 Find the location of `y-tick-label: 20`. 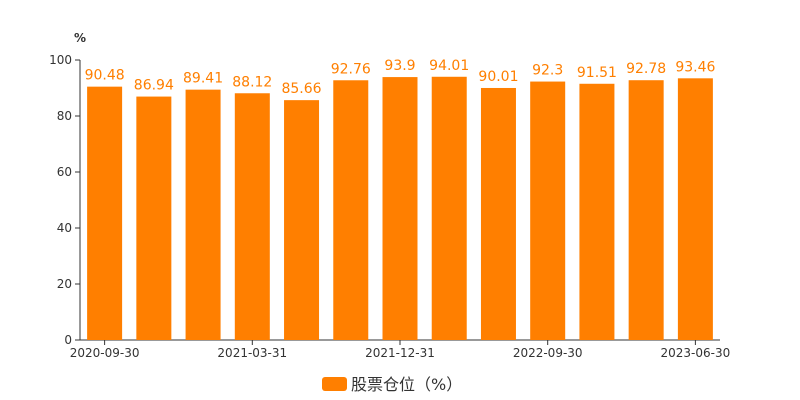

y-tick-label: 20 is located at coordinates (64, 284).